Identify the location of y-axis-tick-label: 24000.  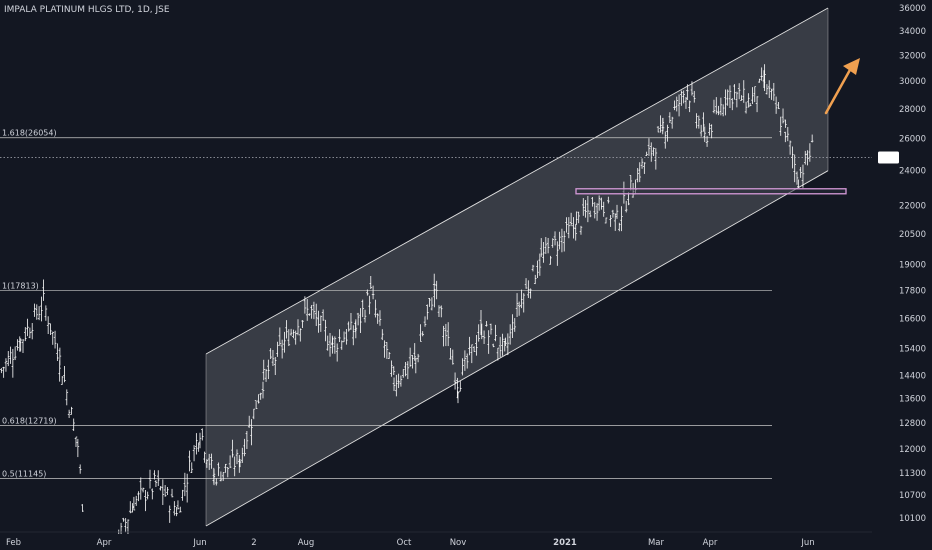
(912, 172).